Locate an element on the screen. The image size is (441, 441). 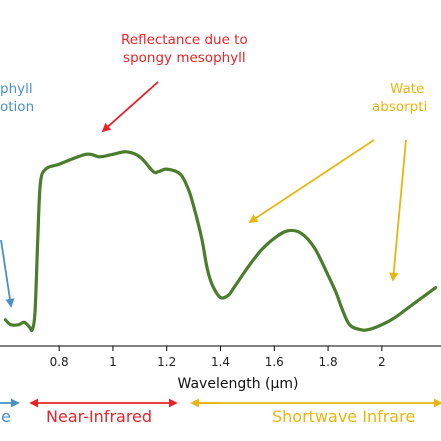
chlorophyll-annotation-line-1: phyll is located at coordinates (16, 89).